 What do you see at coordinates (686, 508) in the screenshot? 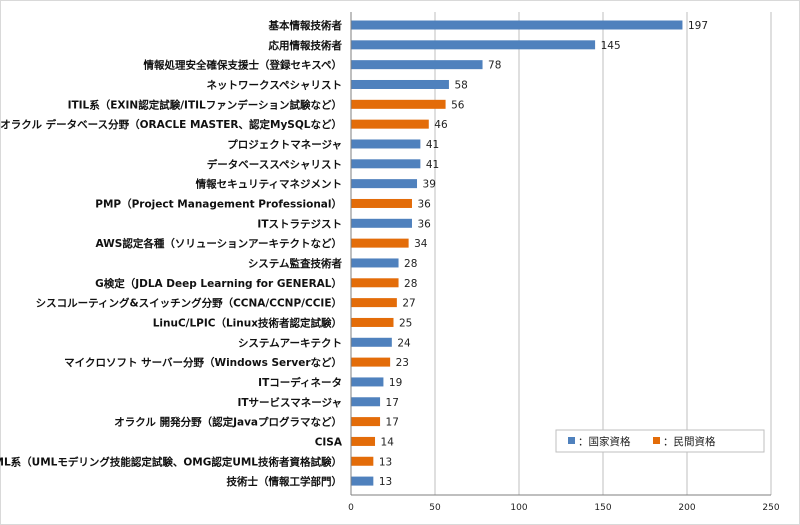
I see `x-tick-label: 200` at bounding box center [686, 508].